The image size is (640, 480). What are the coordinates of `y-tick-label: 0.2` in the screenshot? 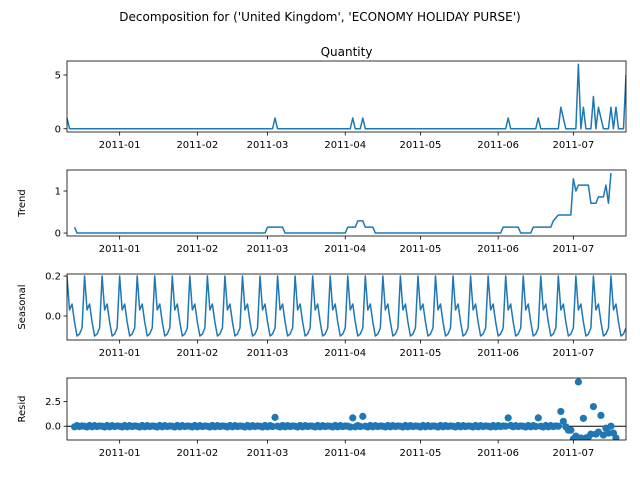 It's located at (53, 277).